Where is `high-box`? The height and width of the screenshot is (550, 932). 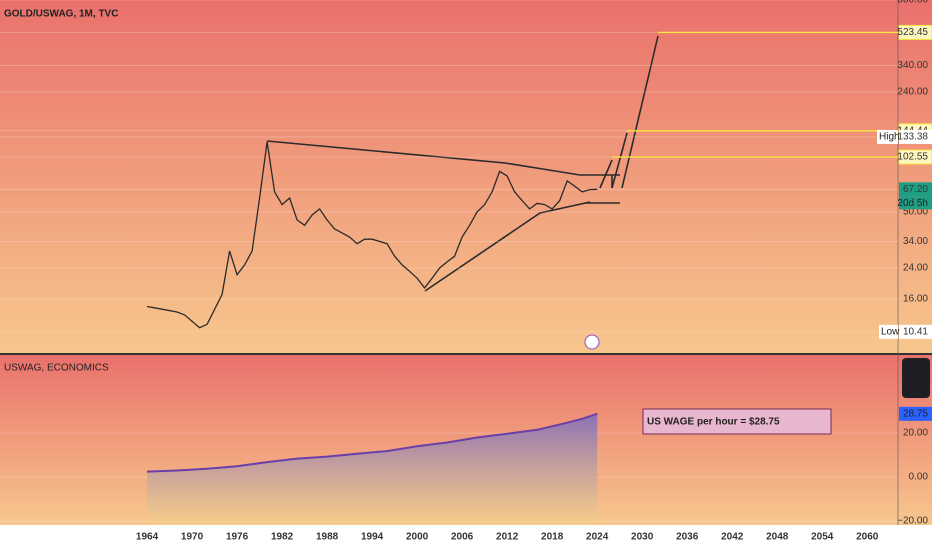
high-box is located at coordinates (887, 136).